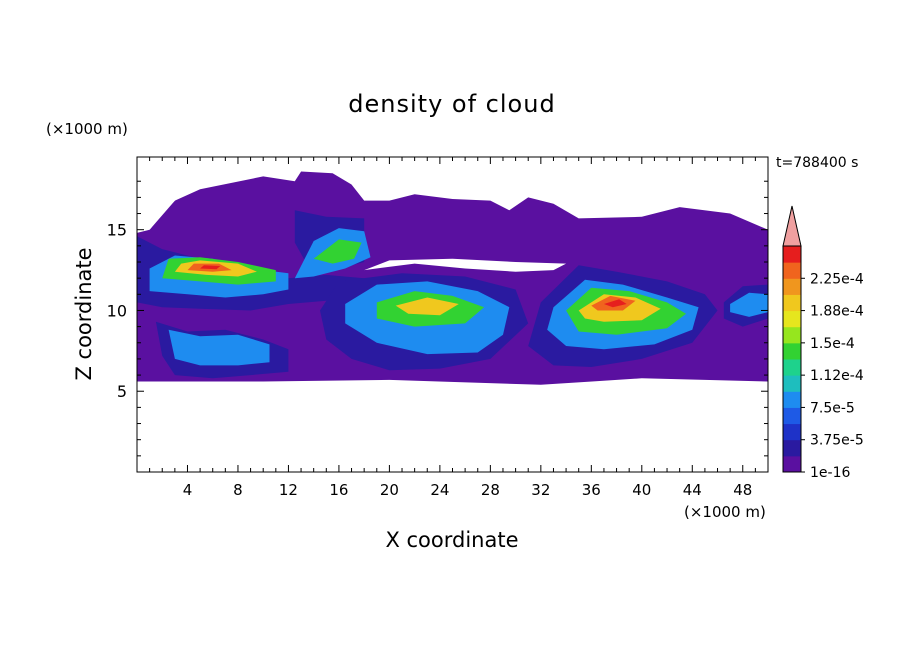 The width and height of the screenshot is (904, 654). I want to click on chart-title: density of cloud, so click(451, 104).